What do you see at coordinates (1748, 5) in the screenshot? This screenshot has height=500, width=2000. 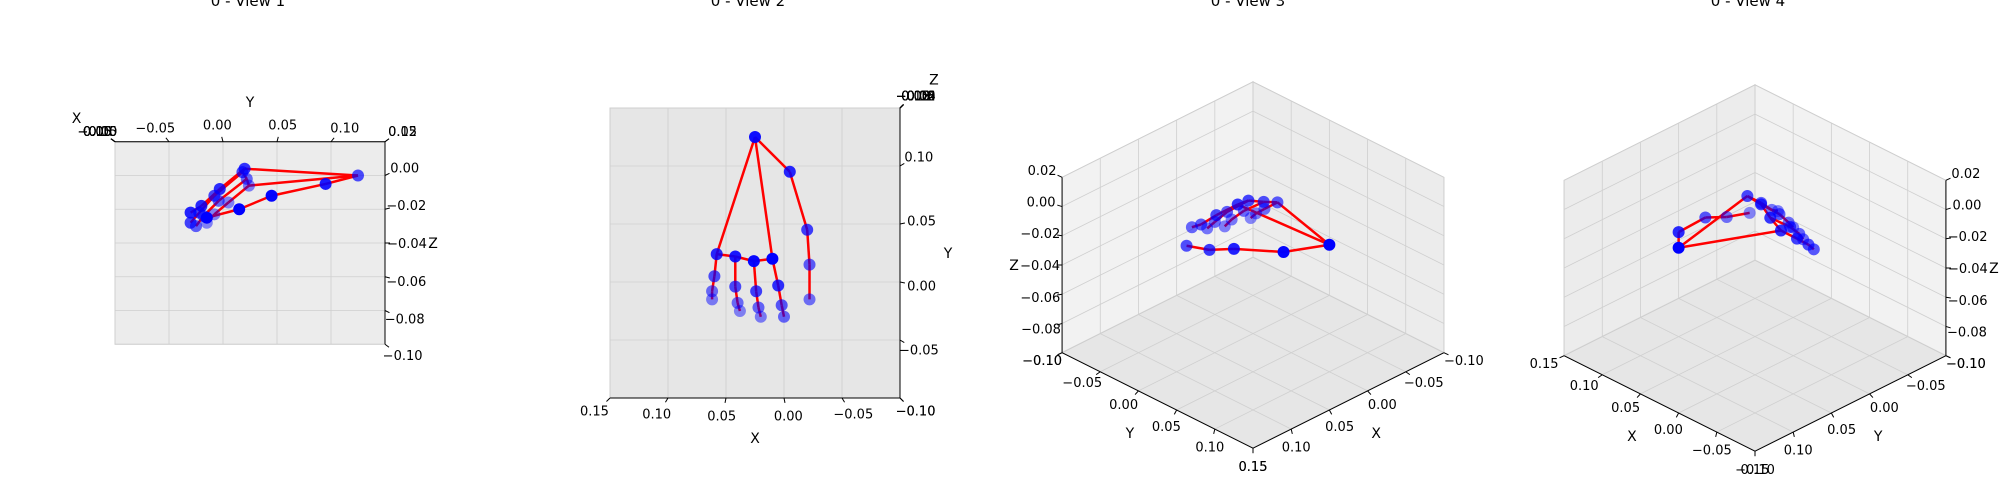 I see `subplot-title: 0 - View 4` at bounding box center [1748, 5].